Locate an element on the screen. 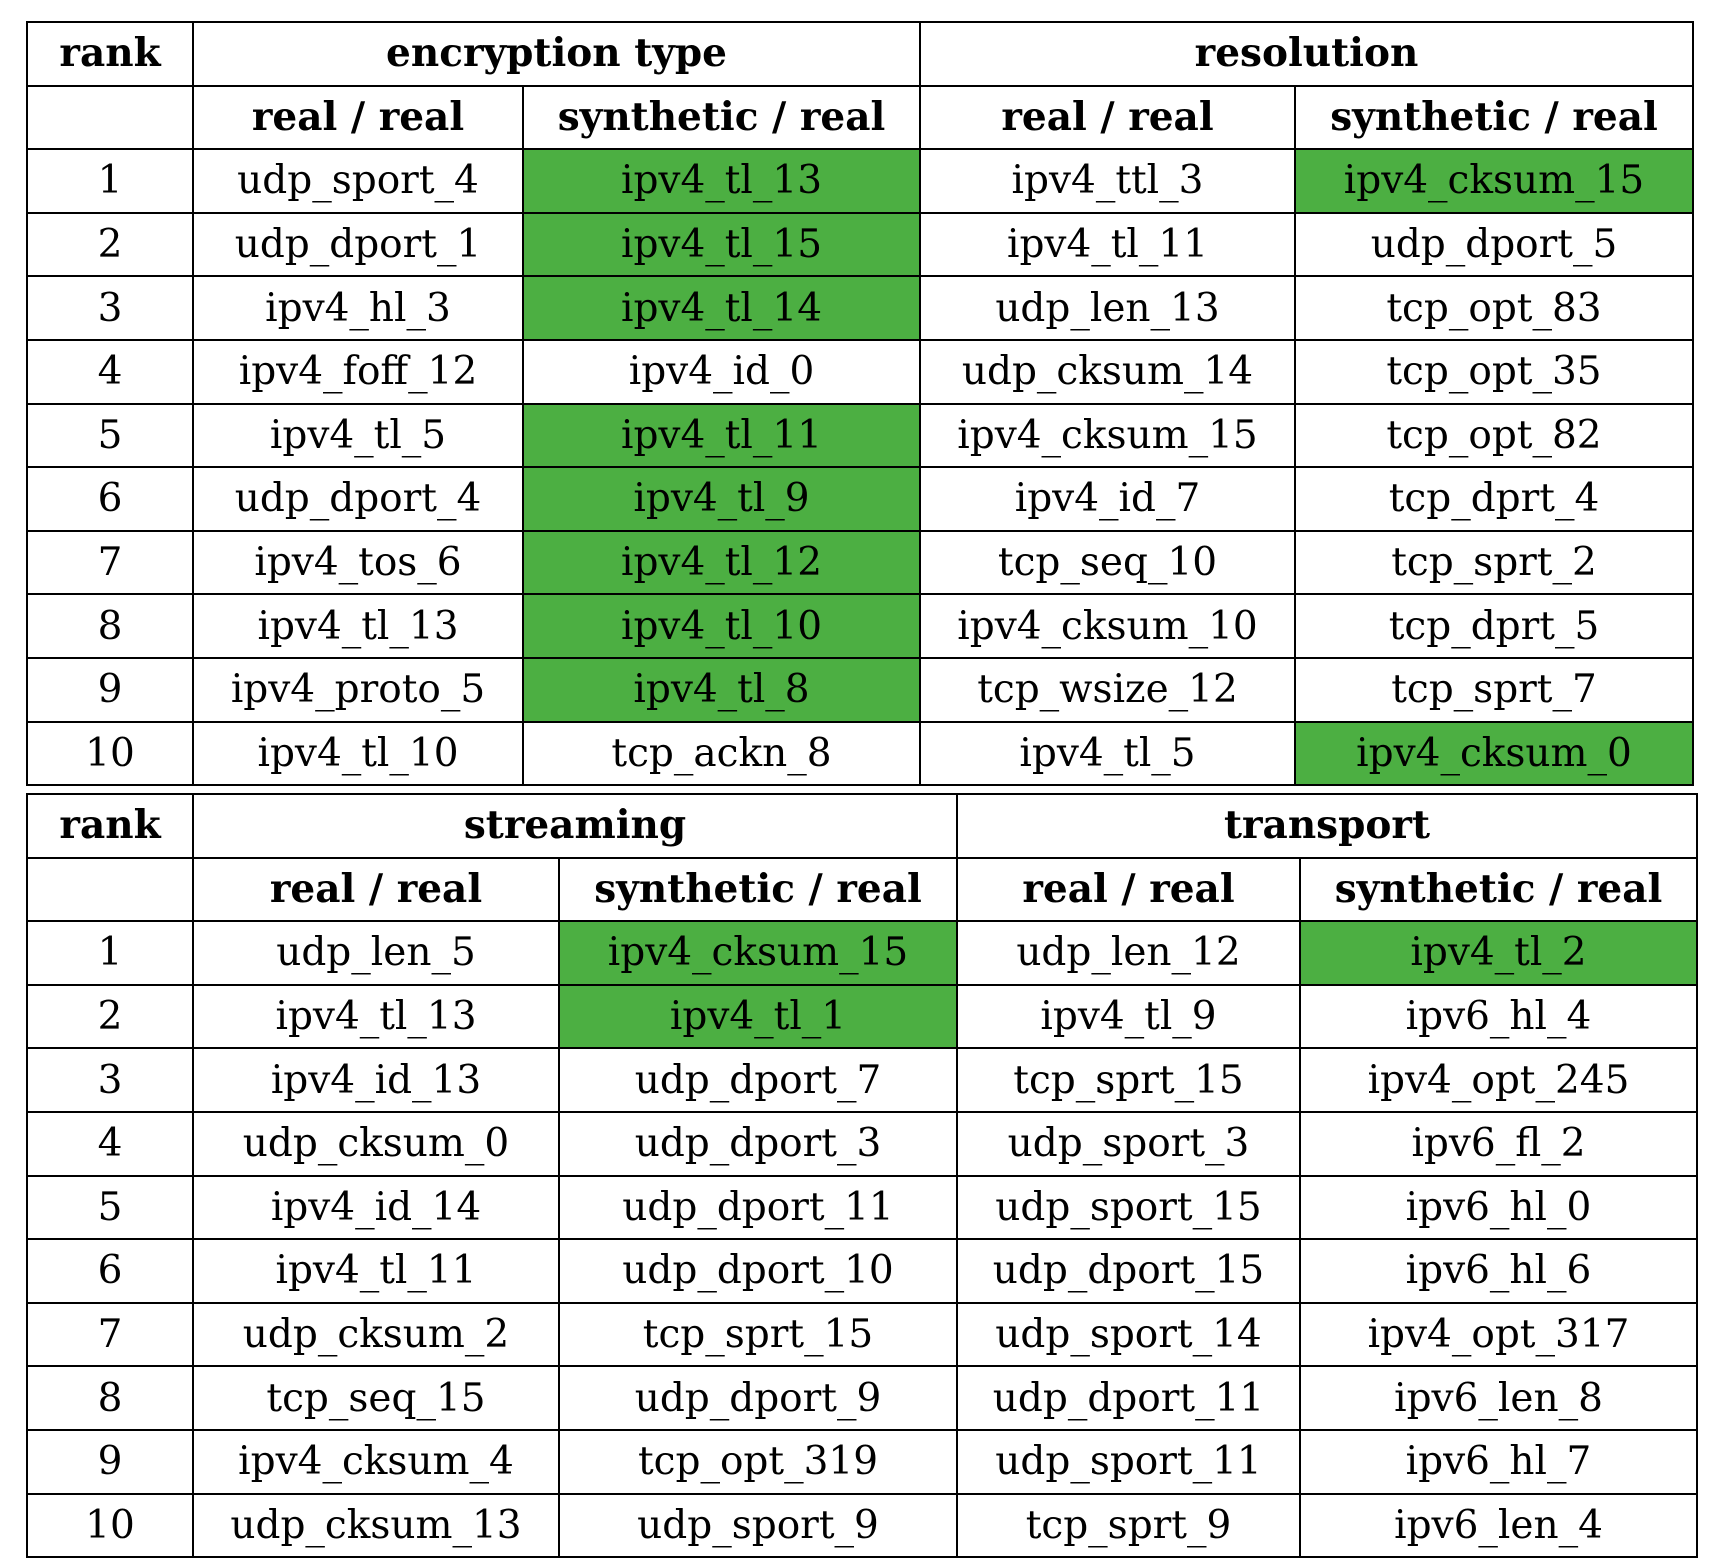 The width and height of the screenshot is (1712, 1558). feature-cell: udp_cksum_13 is located at coordinates (376, 1525).